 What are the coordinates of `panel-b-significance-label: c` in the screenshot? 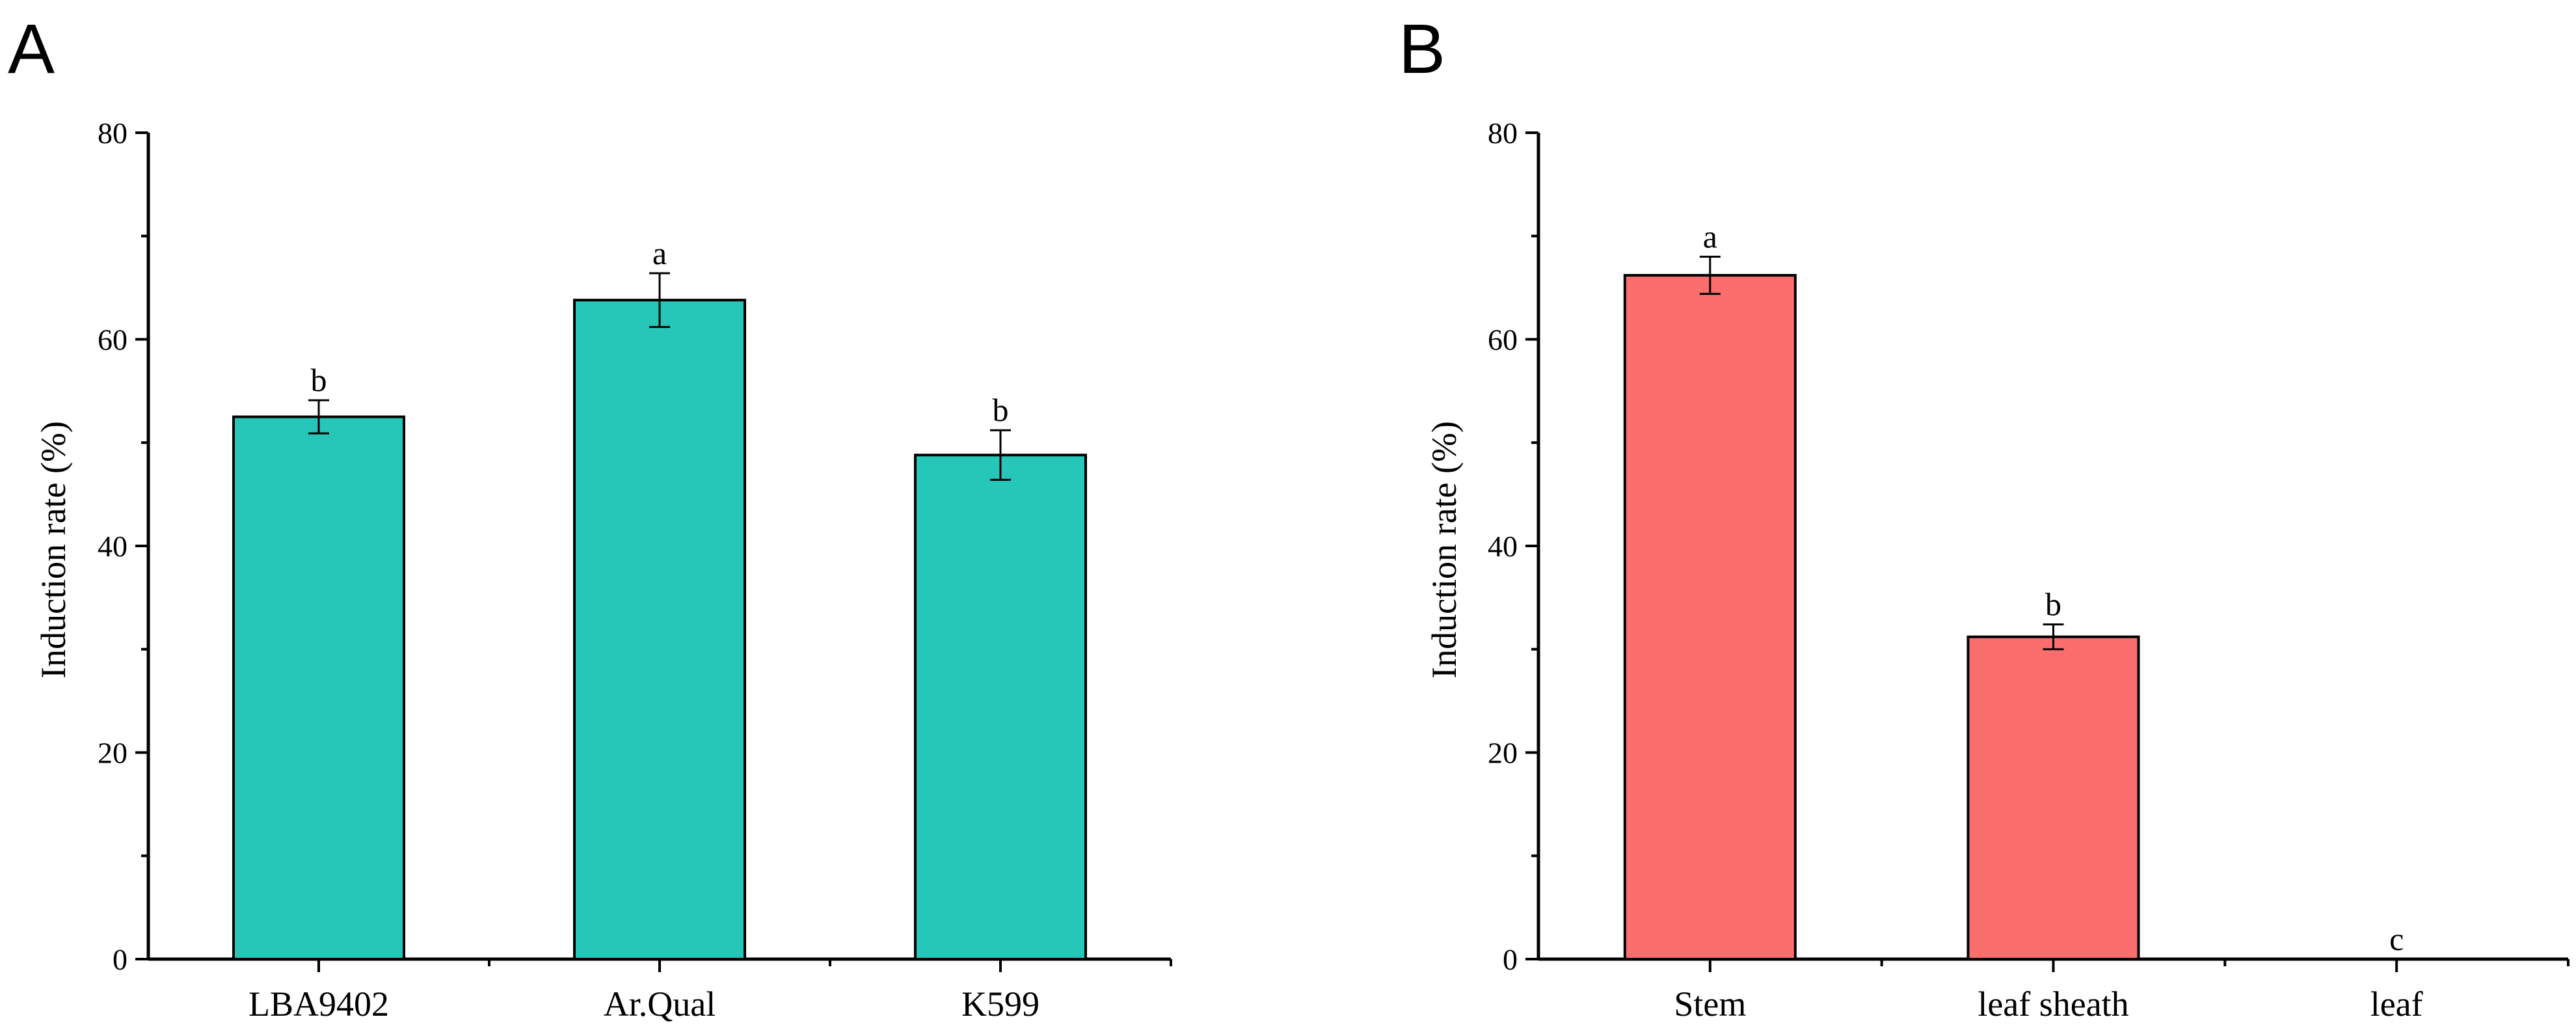 It's located at (2396, 939).